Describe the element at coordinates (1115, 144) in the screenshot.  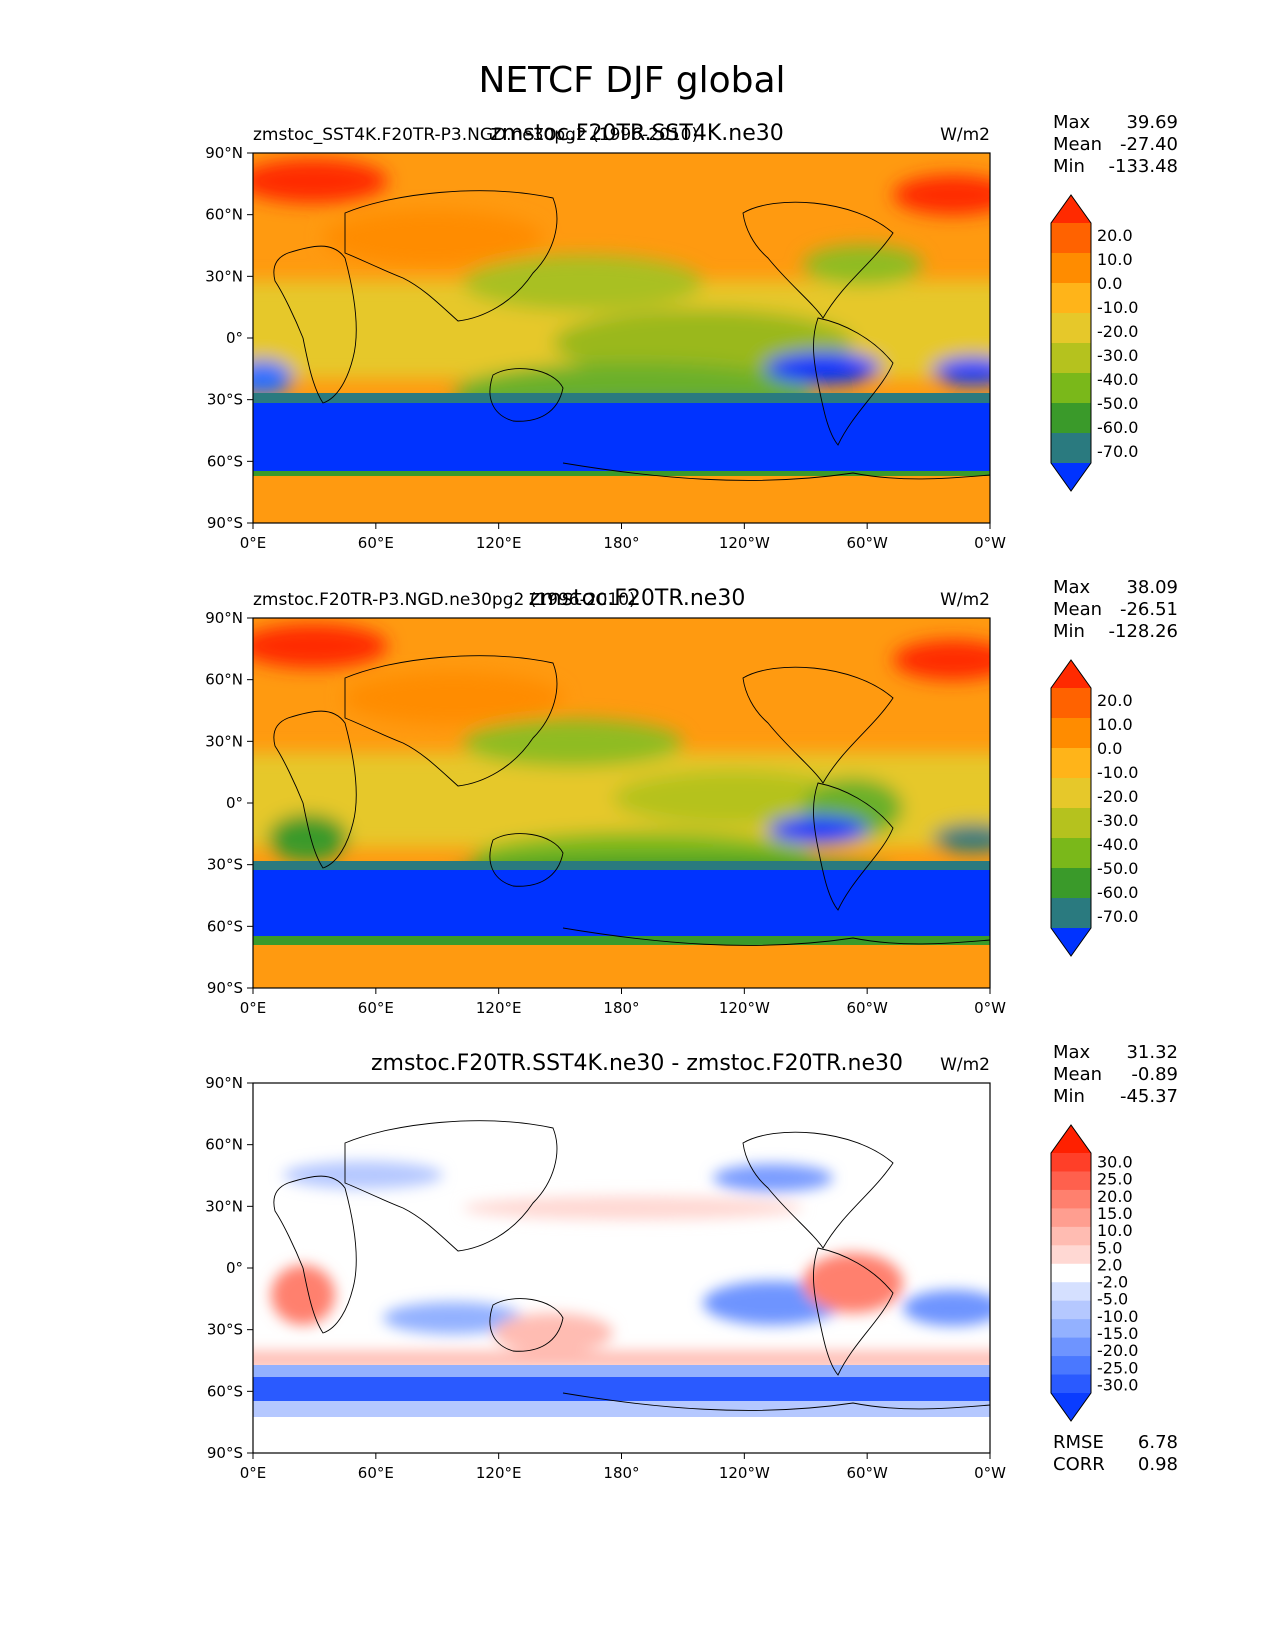
I see `stats-block: Max 39.69 Mean -27.40 Min -133.48` at that location.